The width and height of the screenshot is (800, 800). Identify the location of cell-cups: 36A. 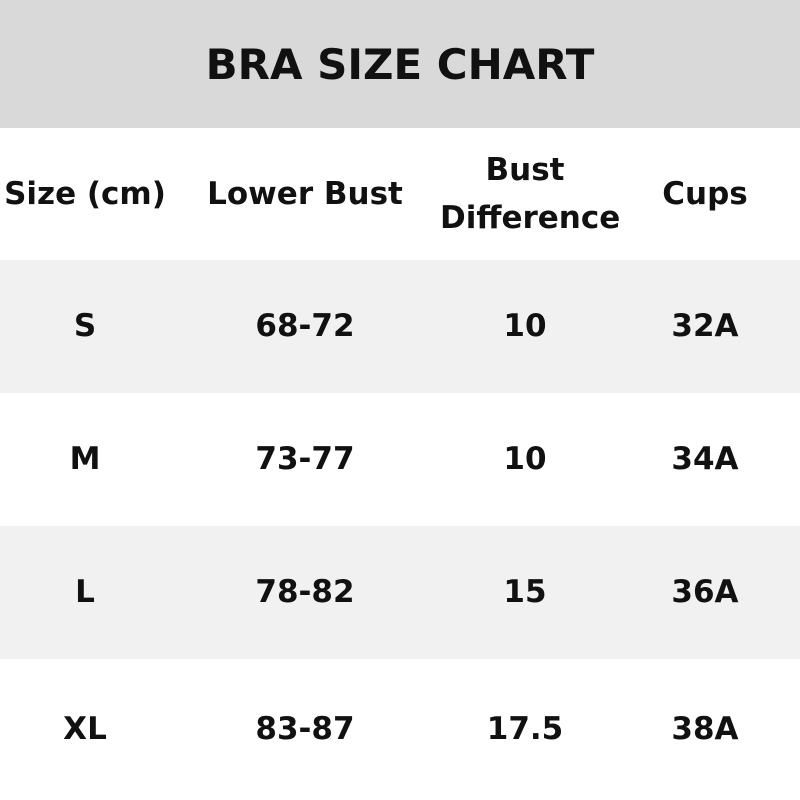
(705, 592).